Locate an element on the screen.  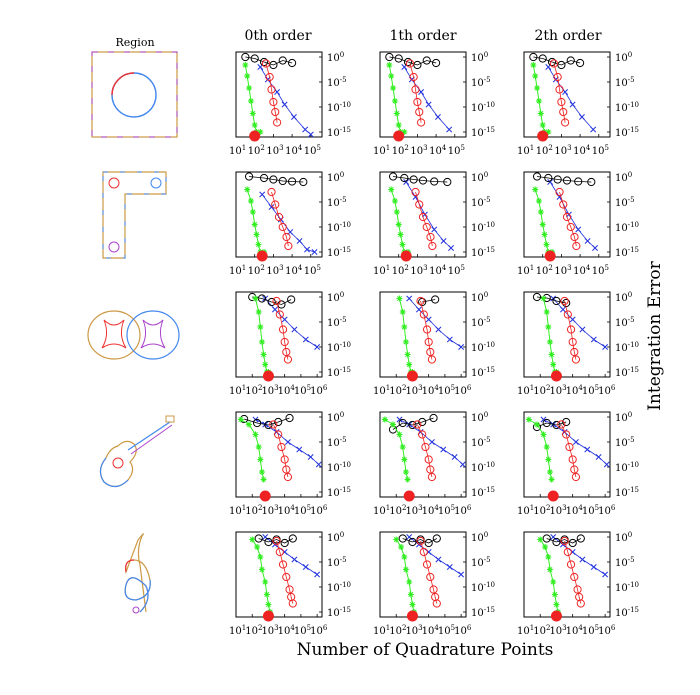
panel-r1-c2: 10⁰ 10⁻⁵ 10⁻¹⁰ 10⁻¹⁵ 10¹ 10² 10³ 10⁴ 10⁵ is located at coordinates (434, 104).